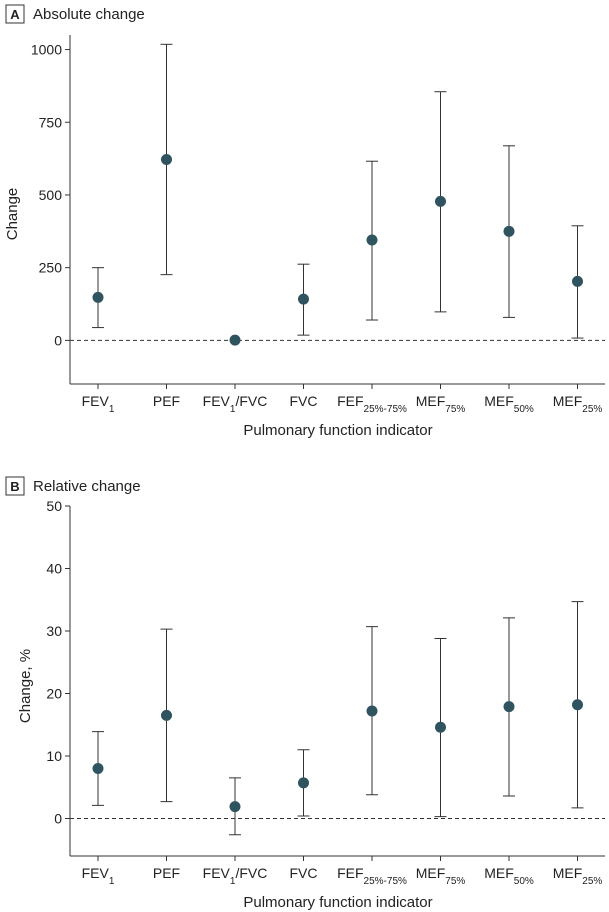 This screenshot has width=609, height=912. Describe the element at coordinates (46, 50) in the screenshot. I see `y-tick-label: 1000` at that location.